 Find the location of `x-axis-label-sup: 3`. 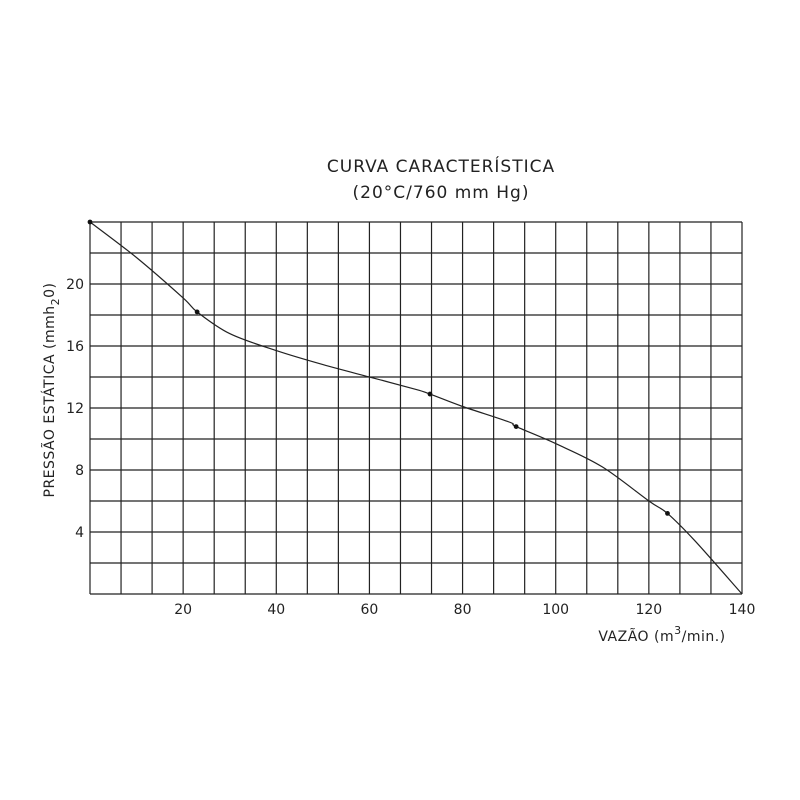

x-axis-label-sup: 3 is located at coordinates (678, 630).